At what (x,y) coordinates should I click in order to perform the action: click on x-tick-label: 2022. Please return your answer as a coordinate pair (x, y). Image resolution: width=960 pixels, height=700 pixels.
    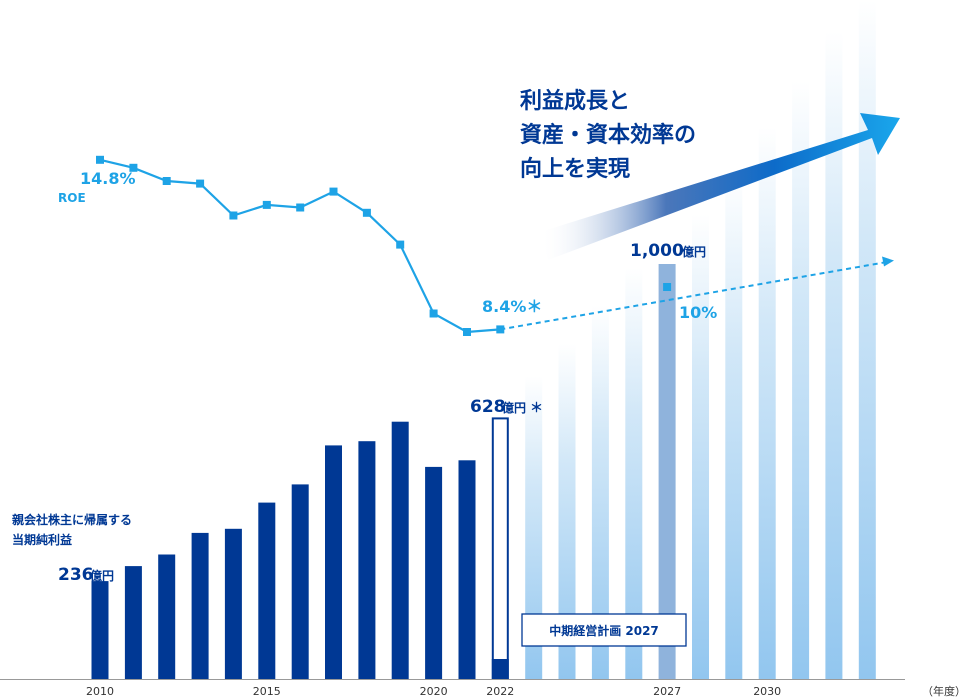
    Looking at the image, I should click on (500, 691).